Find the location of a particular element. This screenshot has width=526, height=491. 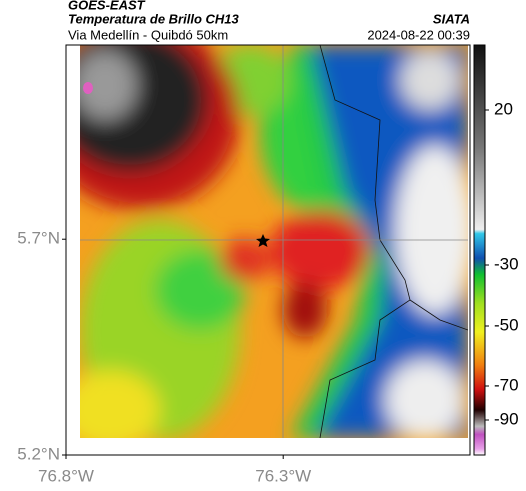

colorbar-tick-label: 20 is located at coordinates (503, 108).